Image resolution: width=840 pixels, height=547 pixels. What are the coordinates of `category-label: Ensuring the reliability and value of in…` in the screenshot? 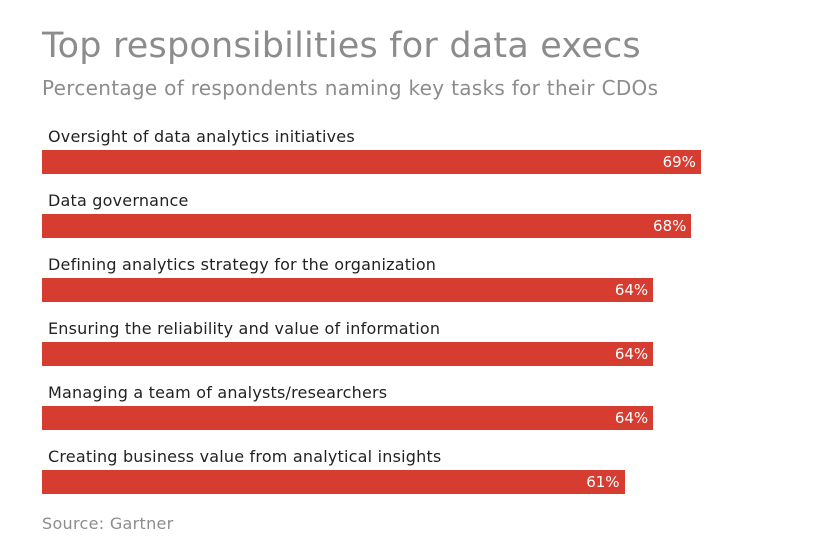 It's located at (244, 328).